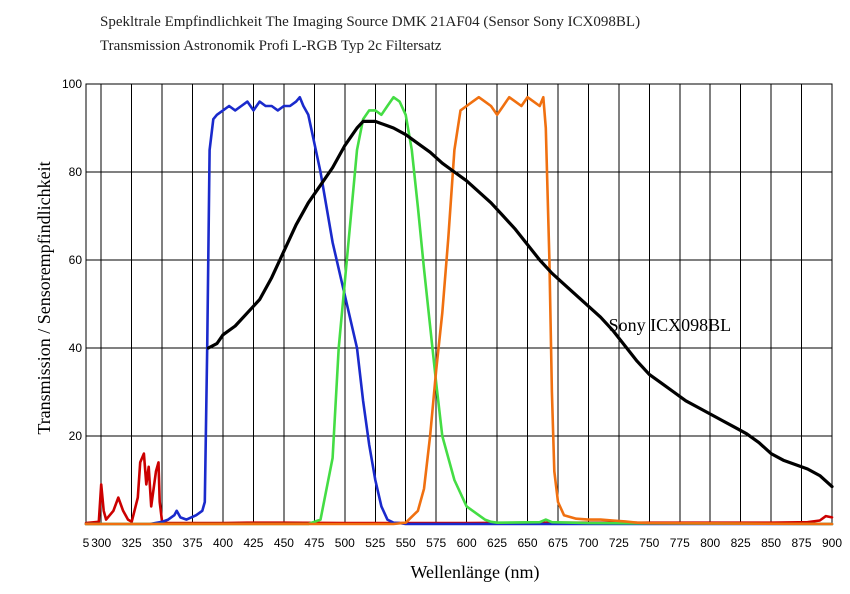 The width and height of the screenshot is (850, 594). What do you see at coordinates (467, 543) in the screenshot?
I see `x-tick-label: 600` at bounding box center [467, 543].